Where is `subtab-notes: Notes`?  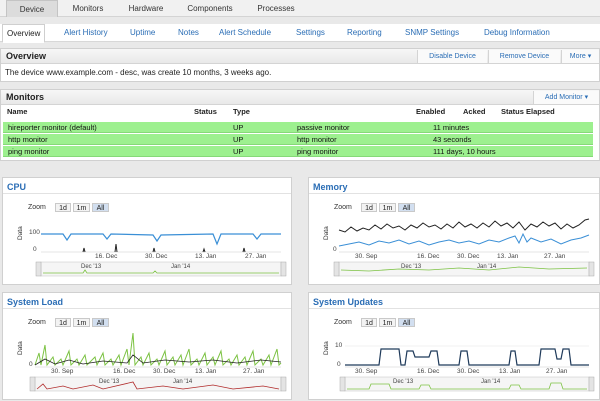 subtab-notes: Notes is located at coordinates (188, 32).